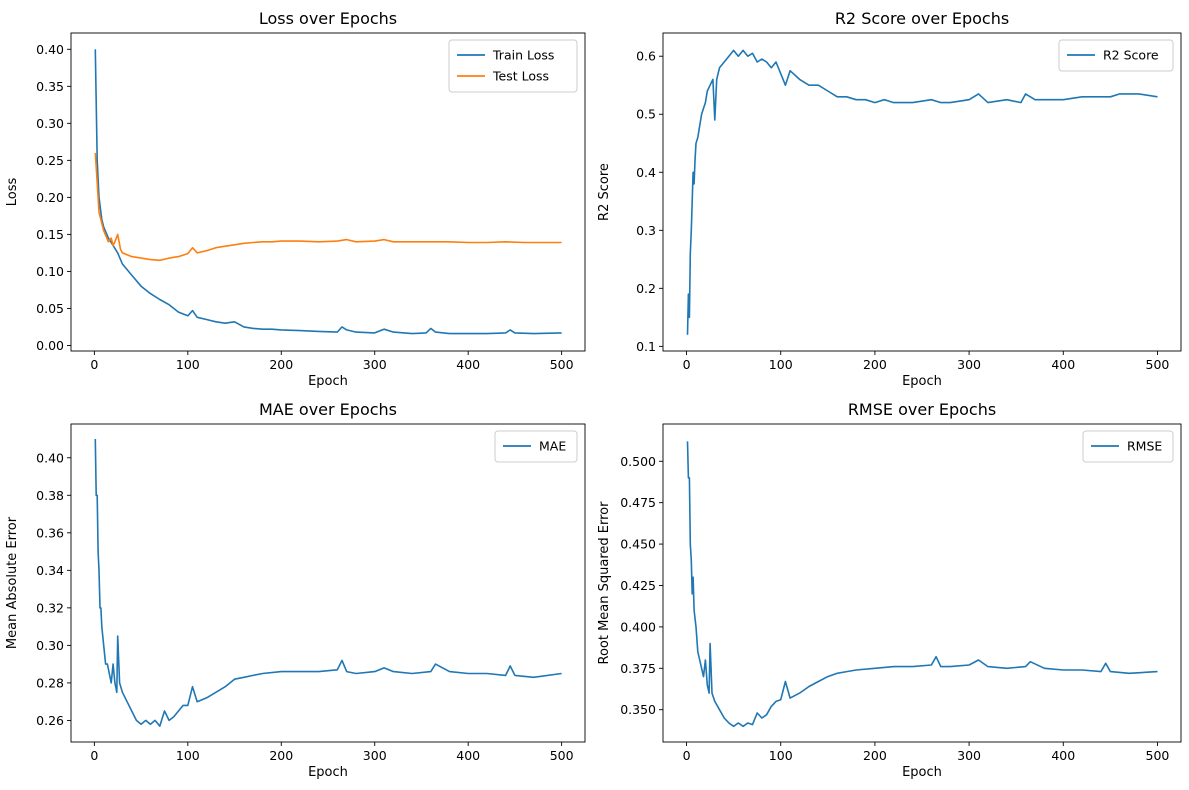 This screenshot has height=790, width=1189. I want to click on y-axis-label: Mean Absolute Error, so click(12, 582).